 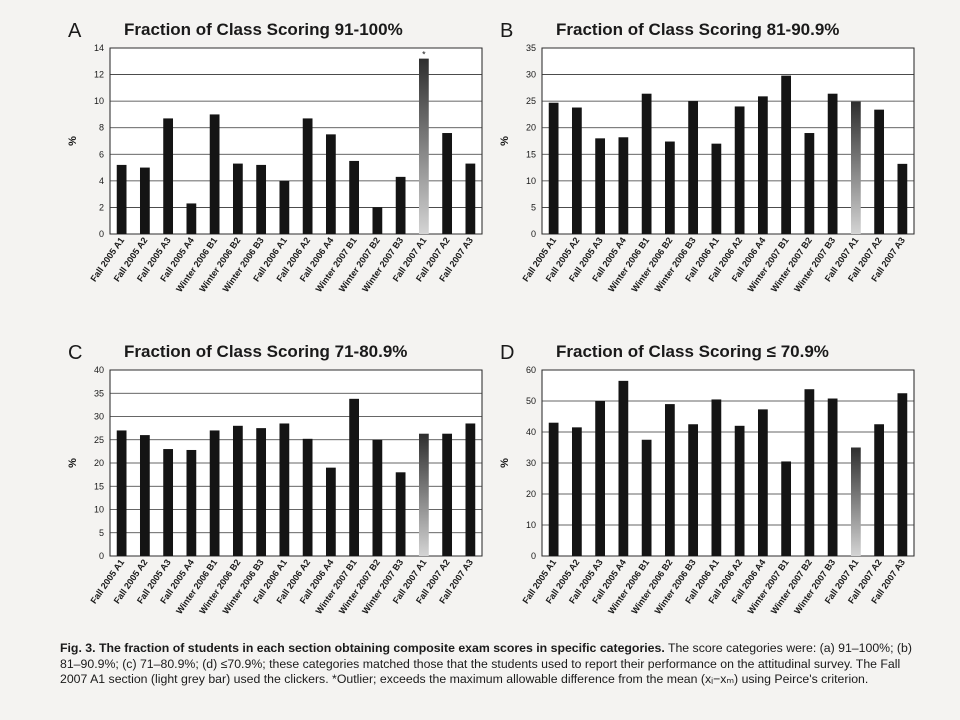 I want to click on y-tick-label: 40, so click(x=531, y=432).